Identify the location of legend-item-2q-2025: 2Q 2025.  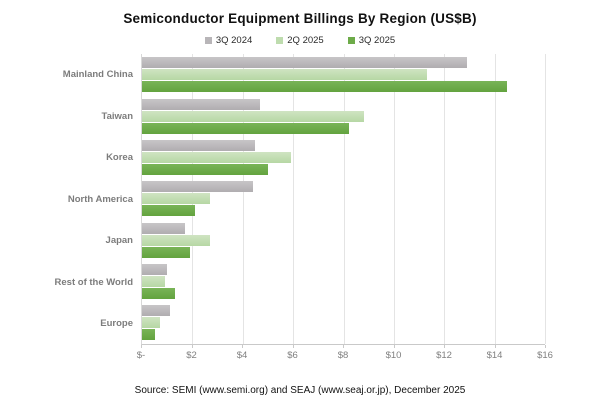
(300, 40).